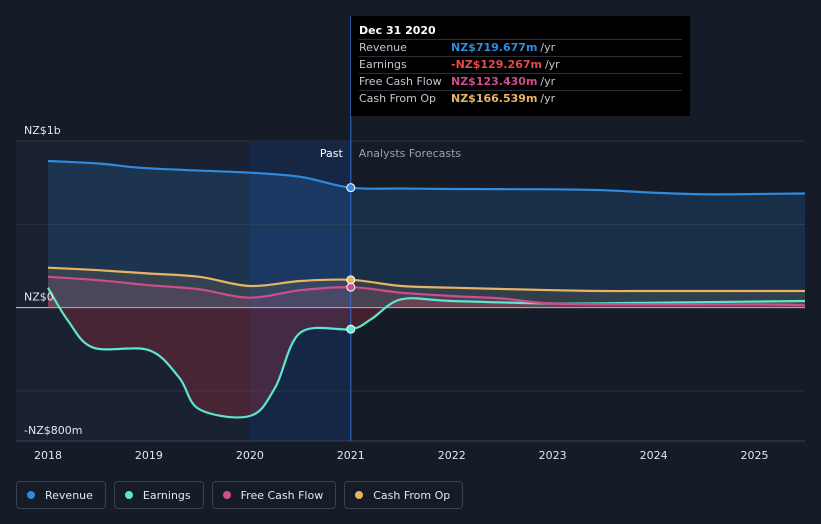 This screenshot has height=524, width=821. What do you see at coordinates (494, 98) in the screenshot?
I see `tooltip-value: NZ$166.539m` at bounding box center [494, 98].